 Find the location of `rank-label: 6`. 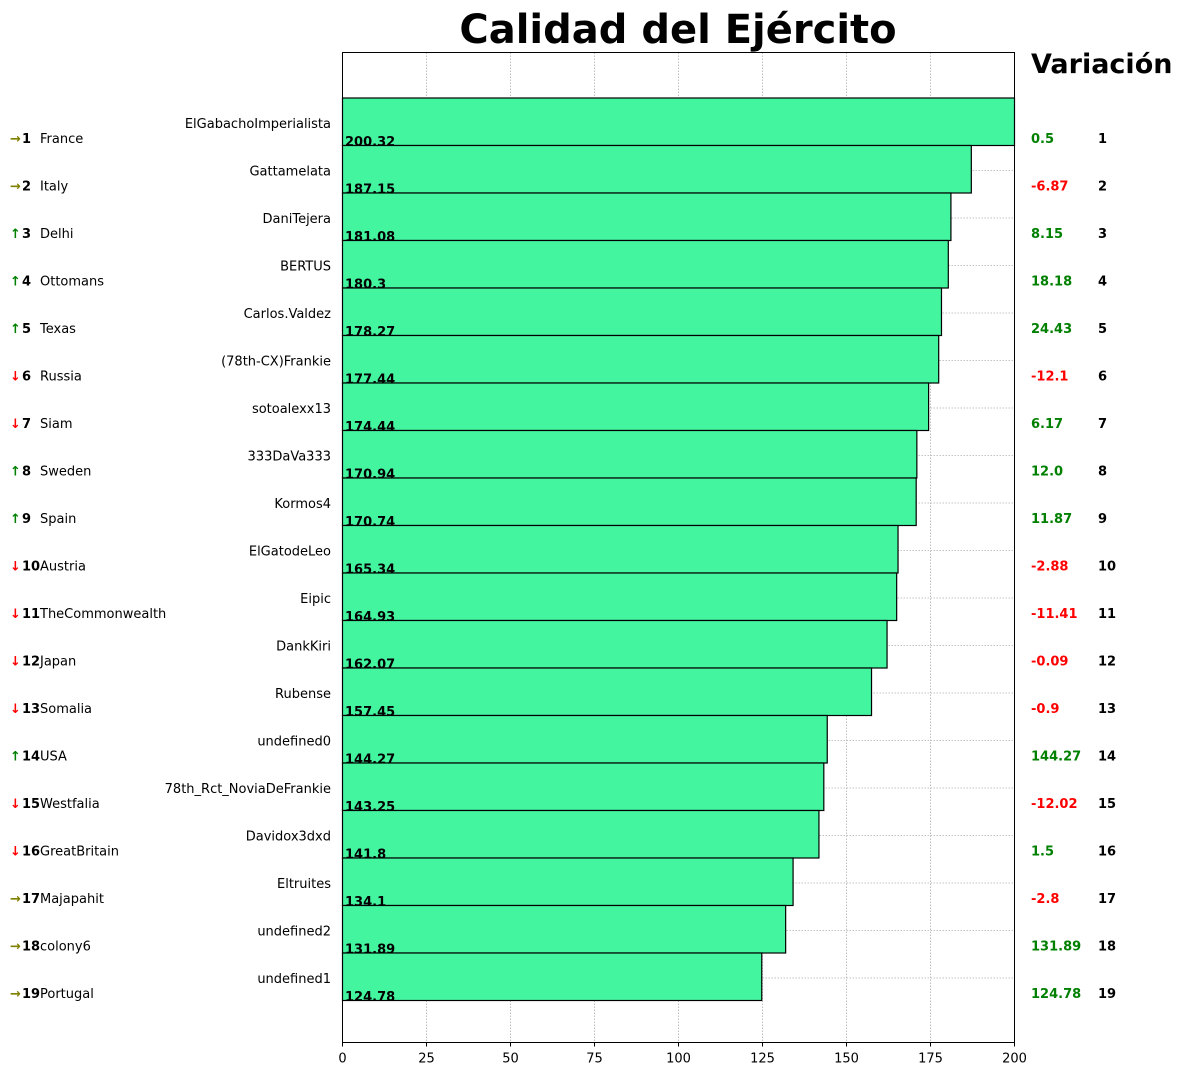

rank-label: 6 is located at coordinates (26, 377).